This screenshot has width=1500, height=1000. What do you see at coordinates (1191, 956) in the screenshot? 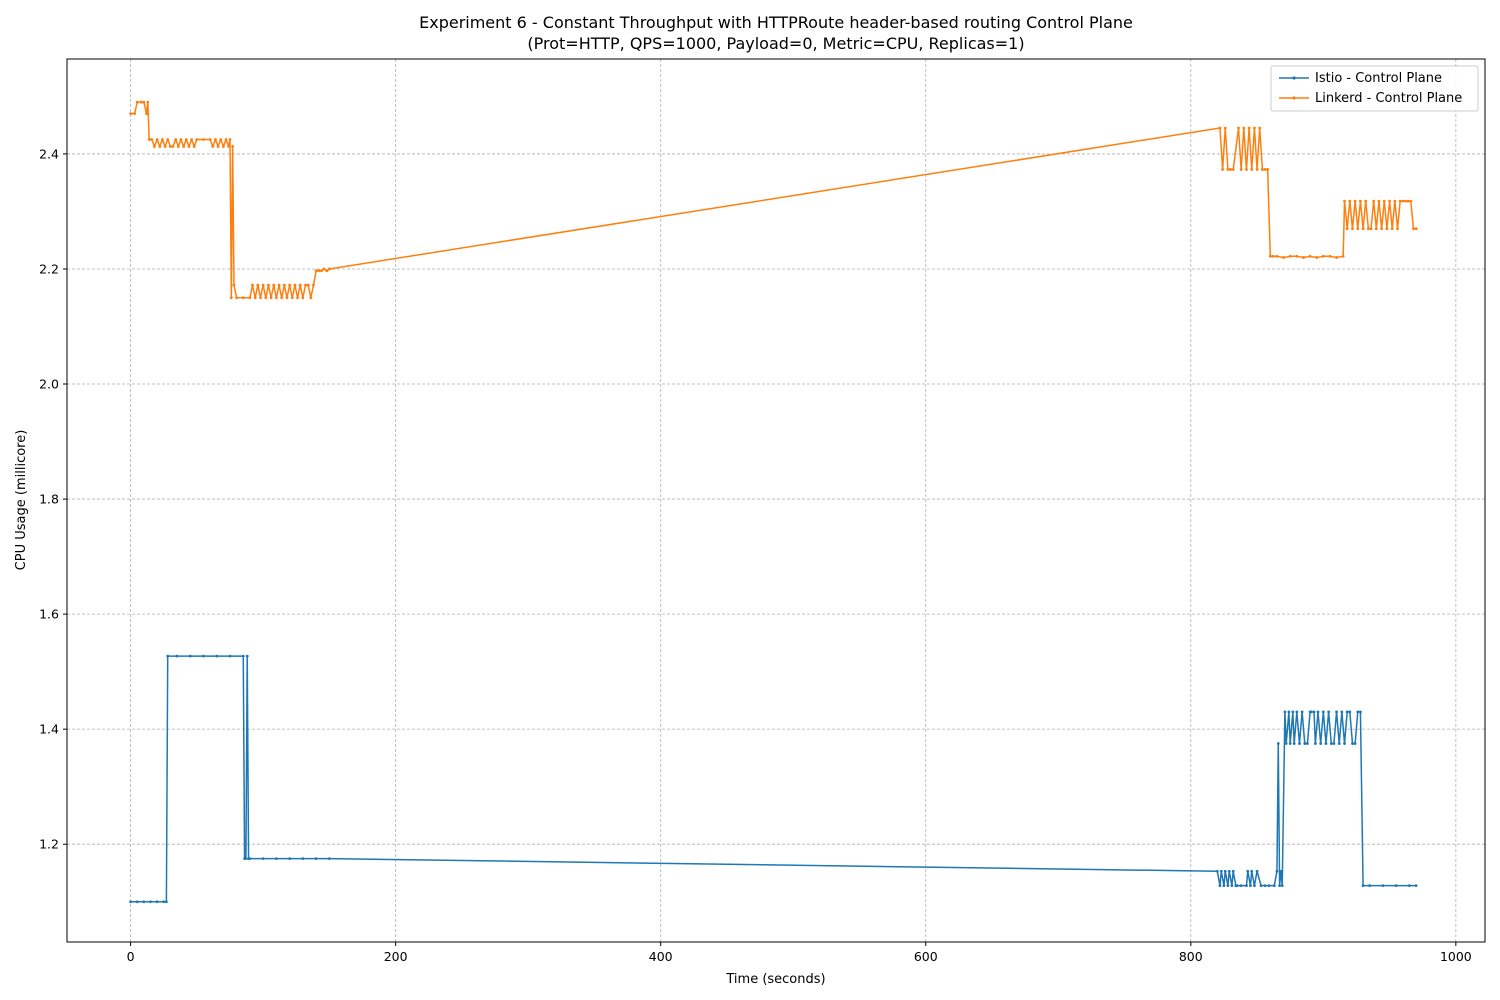
I see `x-tick-label: 800` at bounding box center [1191, 956].